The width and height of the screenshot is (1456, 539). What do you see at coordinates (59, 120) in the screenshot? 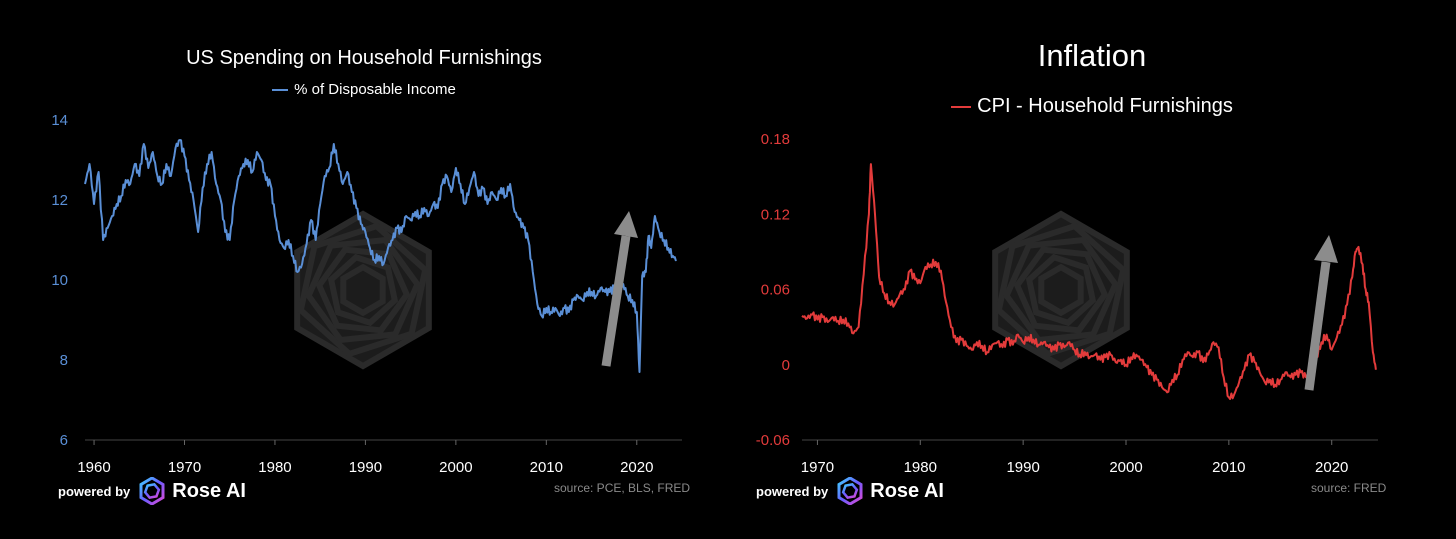
I see `y-tick-label: 14` at bounding box center [59, 120].